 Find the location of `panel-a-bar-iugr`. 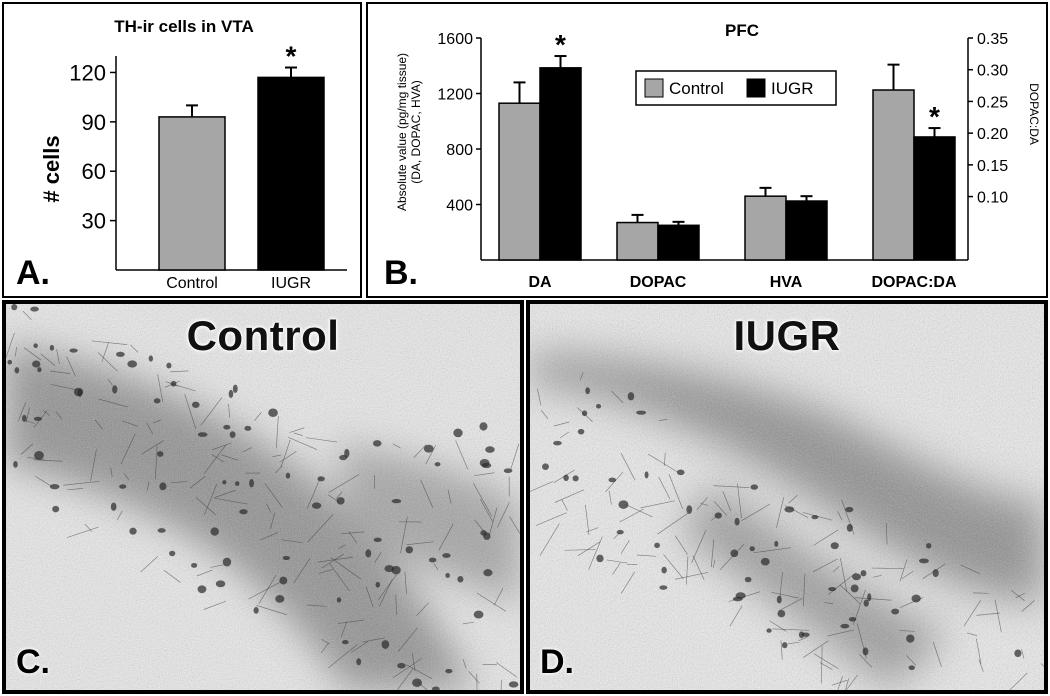

panel-a-bar-iugr is located at coordinates (291, 173).